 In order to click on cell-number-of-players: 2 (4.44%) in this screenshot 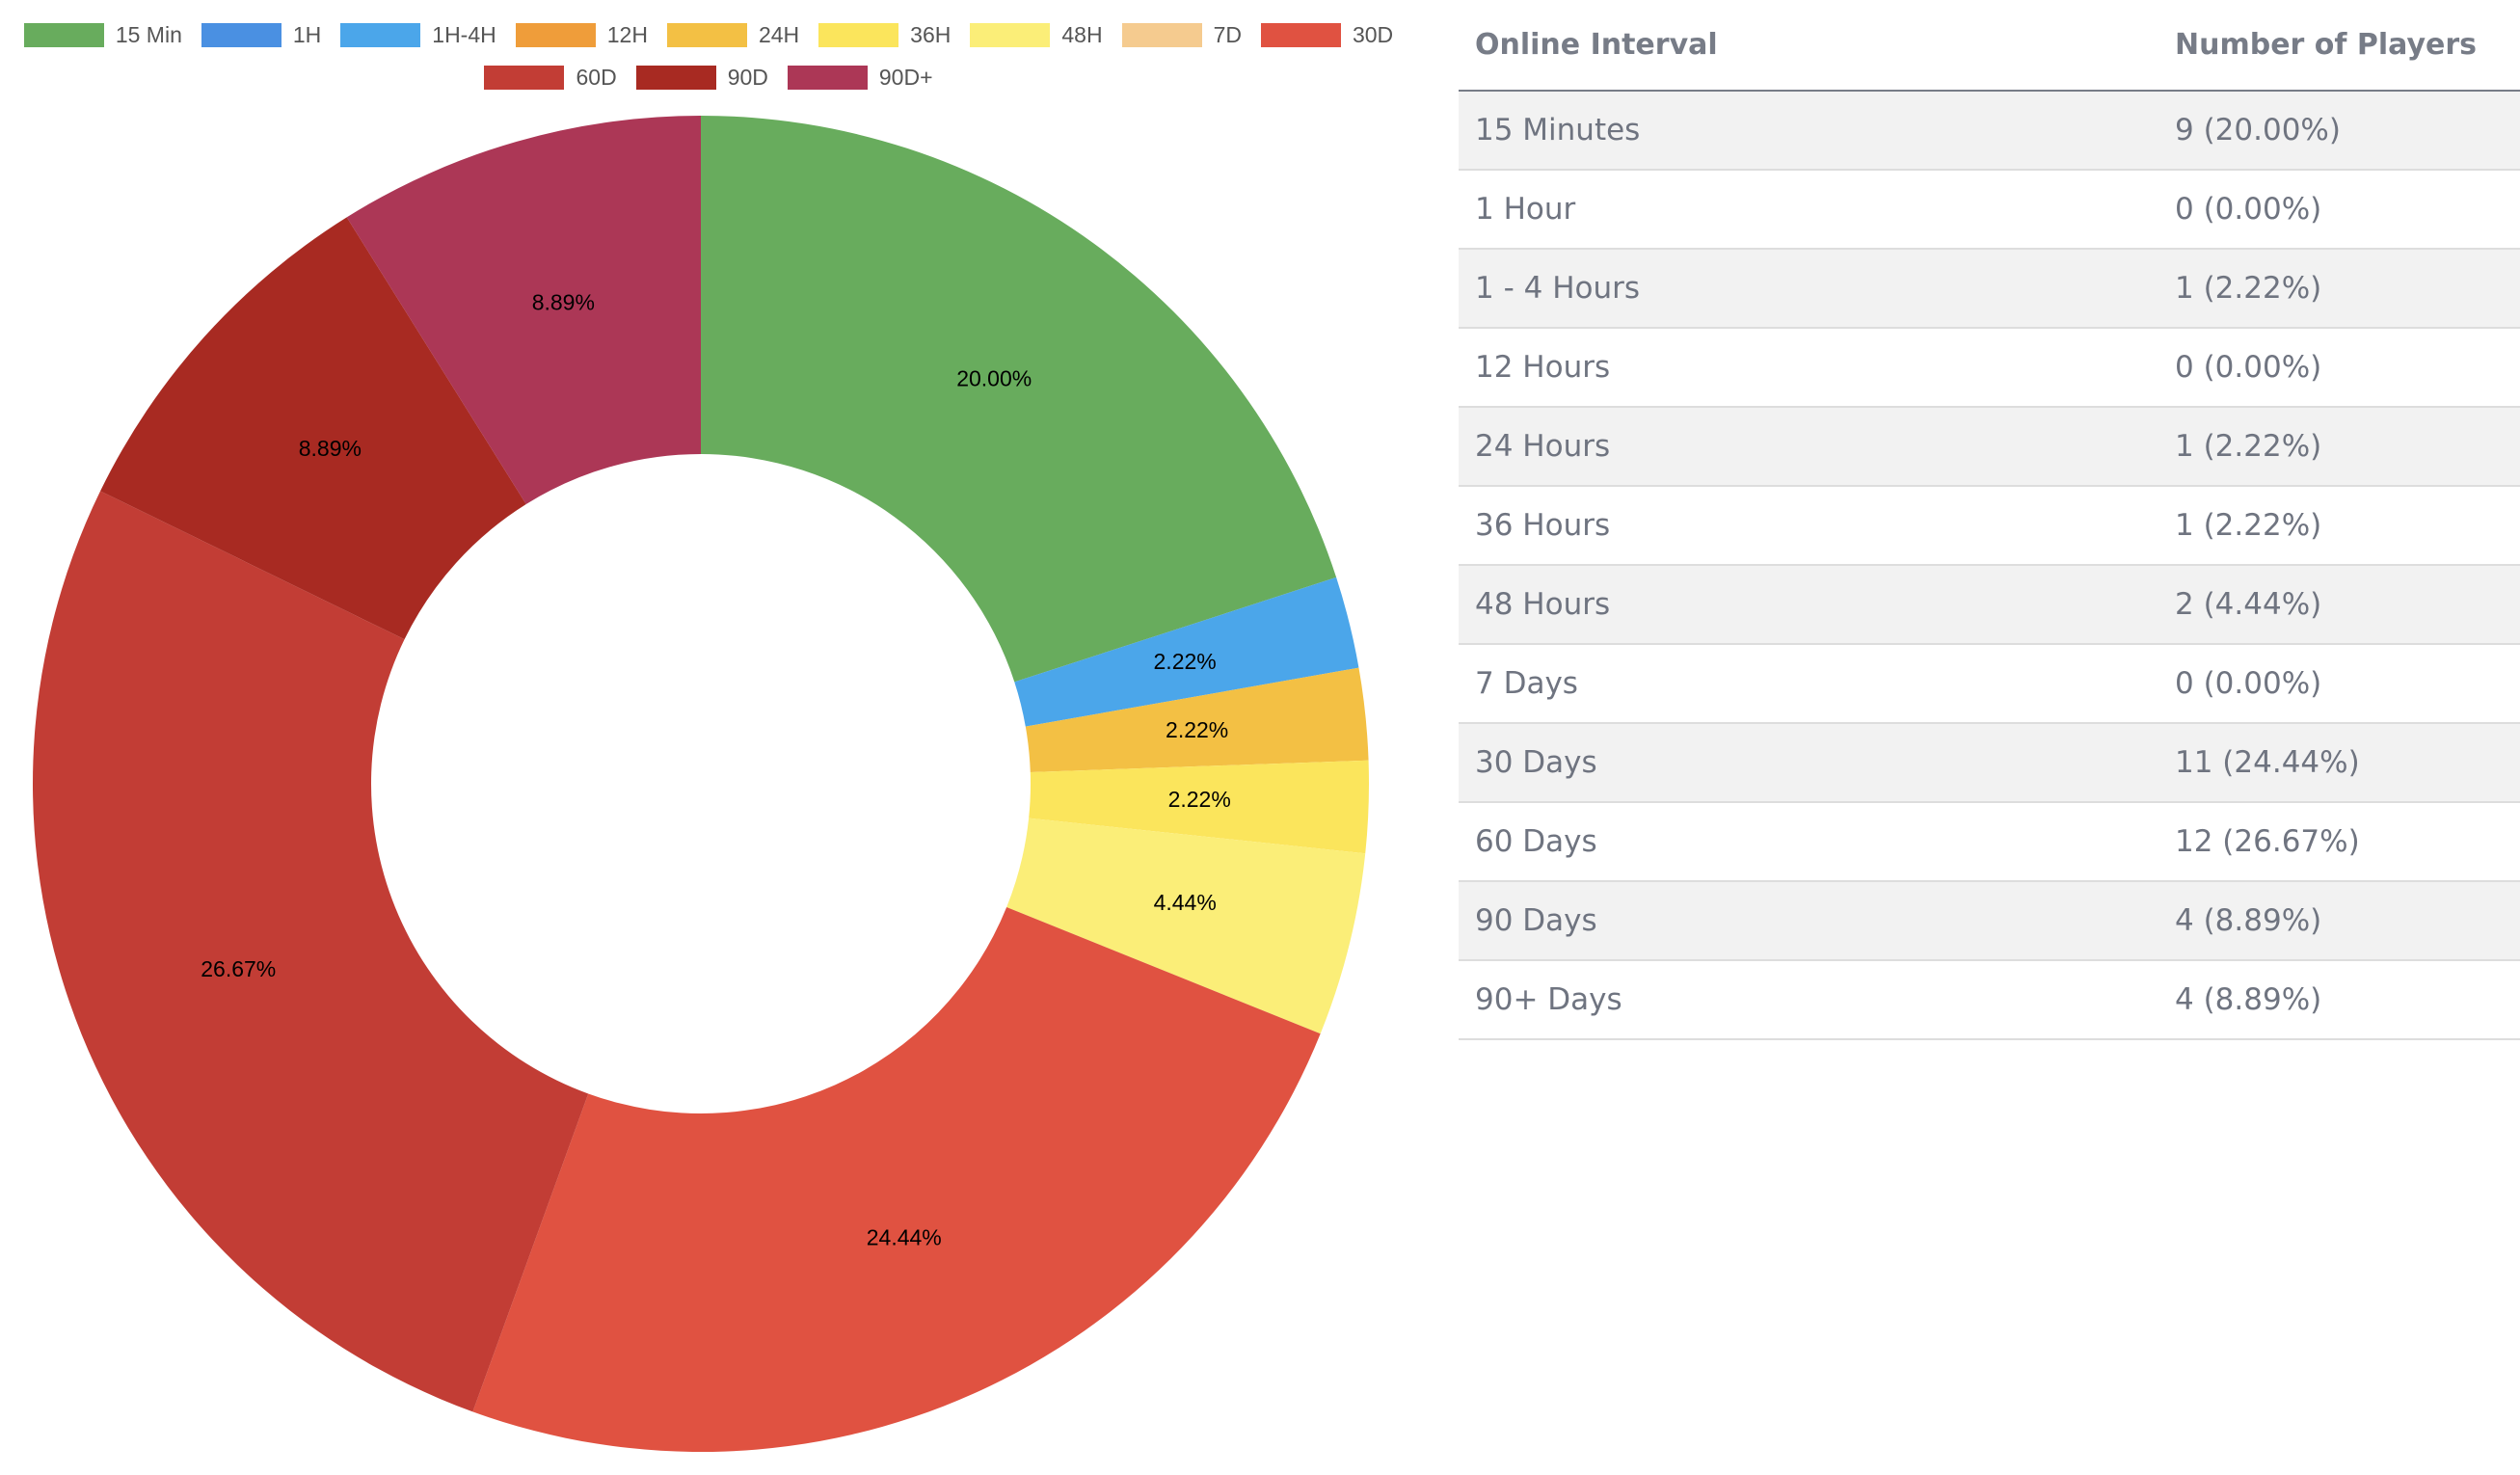, I will do `click(2348, 605)`.